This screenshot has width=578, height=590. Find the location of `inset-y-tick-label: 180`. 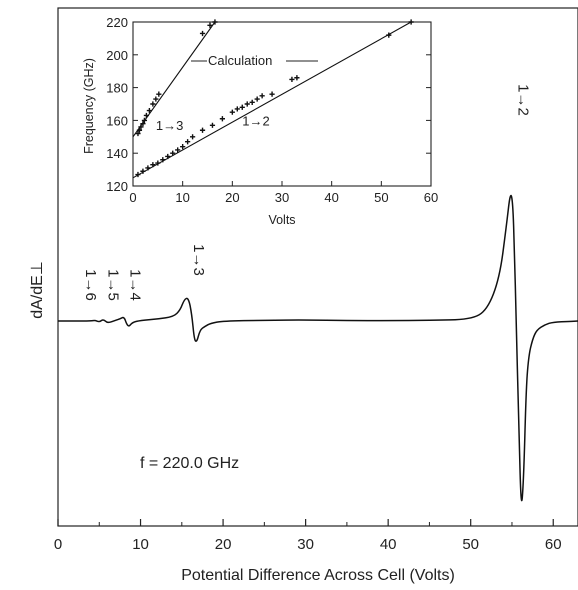

inset-y-tick-label: 180 is located at coordinates (117, 88).